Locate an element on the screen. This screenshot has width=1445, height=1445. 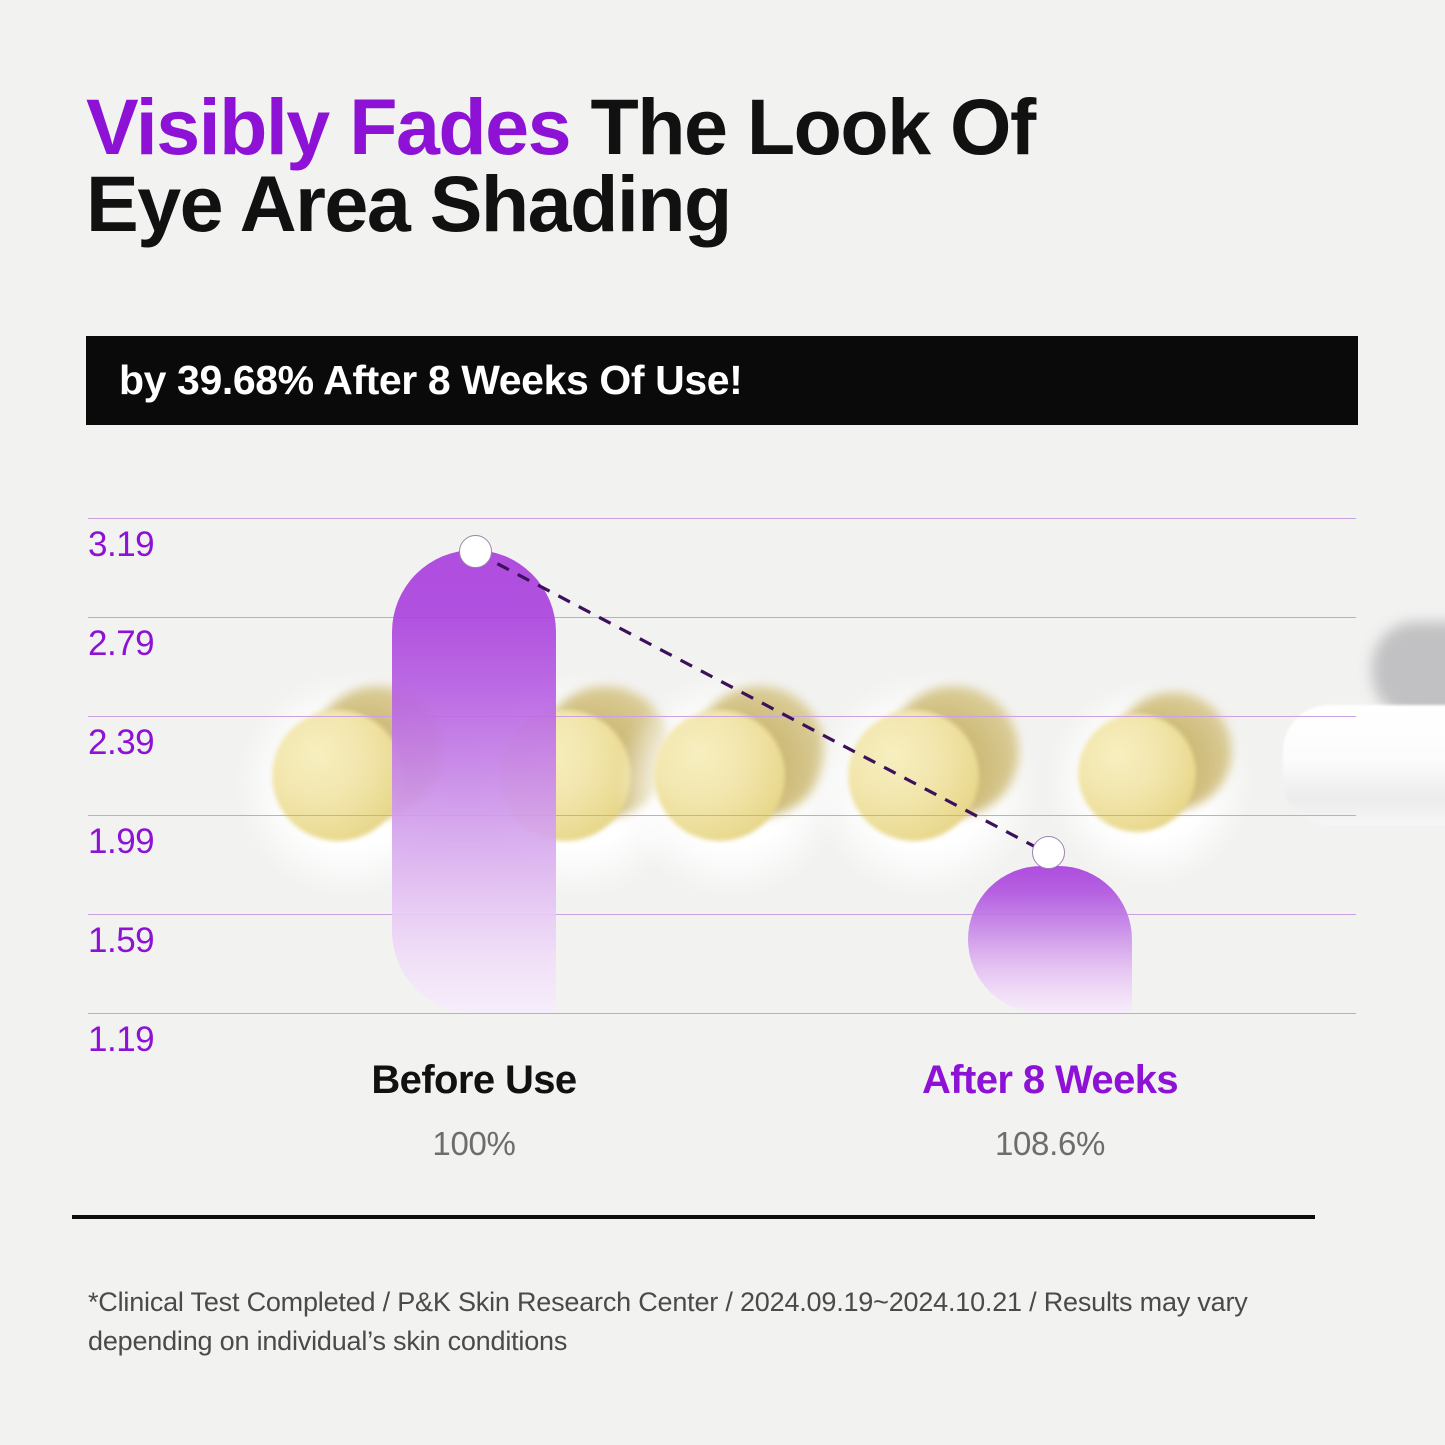
result-banner-text: by 39.68% After 8 Weeks Of Use! is located at coordinates (431, 380).